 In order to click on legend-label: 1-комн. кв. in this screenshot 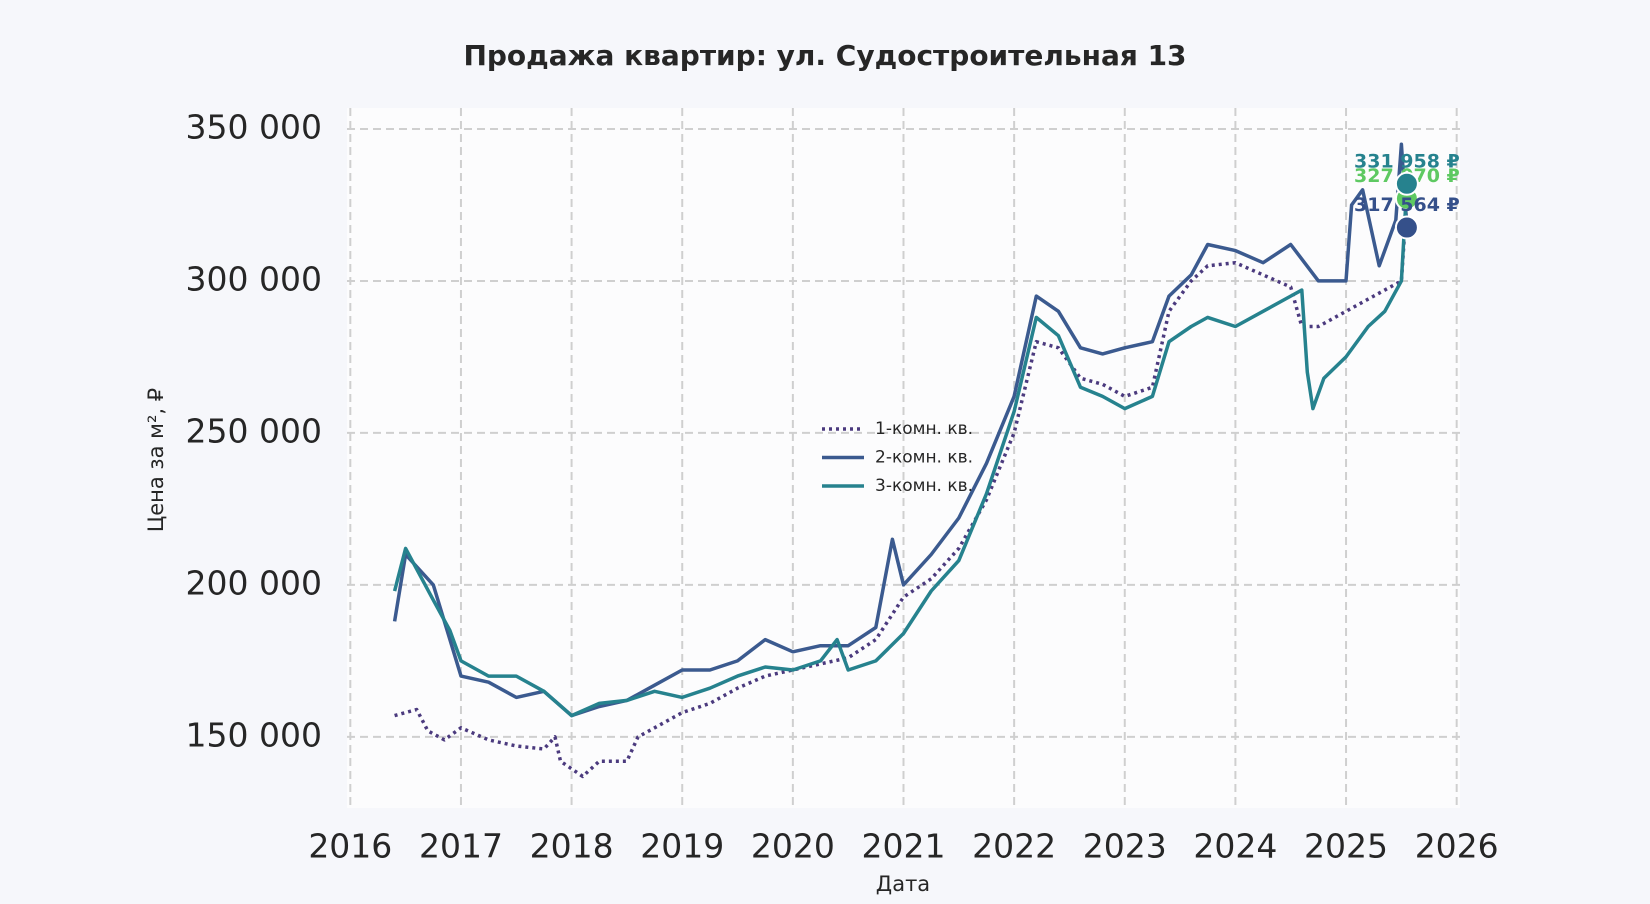, I will do `click(924, 429)`.